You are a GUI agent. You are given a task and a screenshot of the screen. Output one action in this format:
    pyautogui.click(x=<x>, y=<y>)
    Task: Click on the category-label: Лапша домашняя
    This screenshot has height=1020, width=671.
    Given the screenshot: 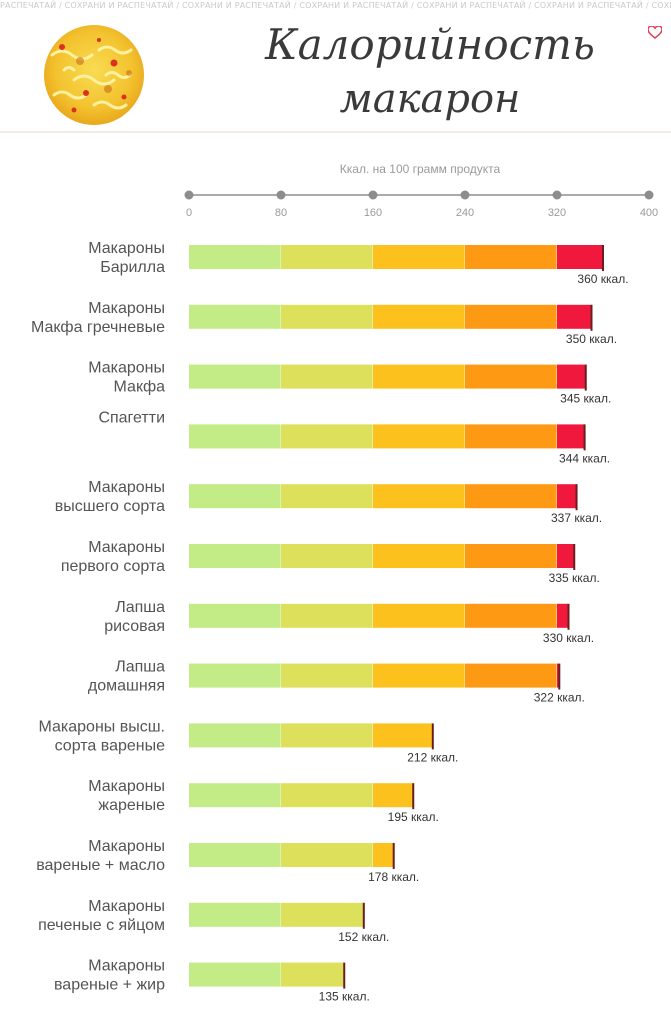 What is the action you would take?
    pyautogui.click(x=126, y=677)
    